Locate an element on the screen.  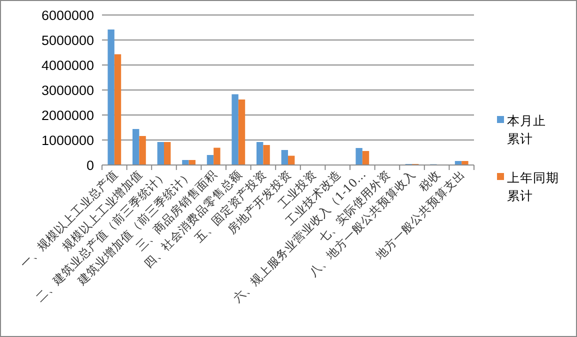
y-tick-label: 1000000 is located at coordinates (67, 140).